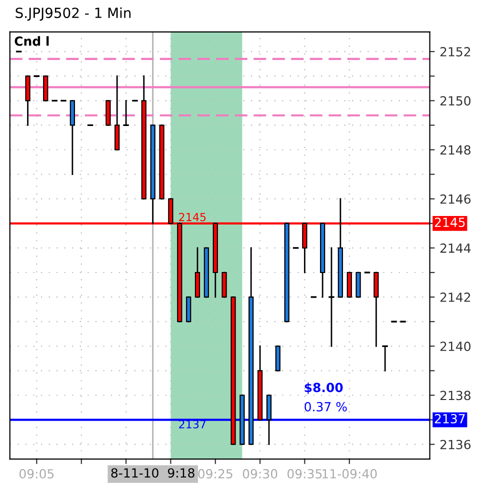  Describe the element at coordinates (455, 297) in the screenshot. I see `y-tick-label: 2142` at that location.